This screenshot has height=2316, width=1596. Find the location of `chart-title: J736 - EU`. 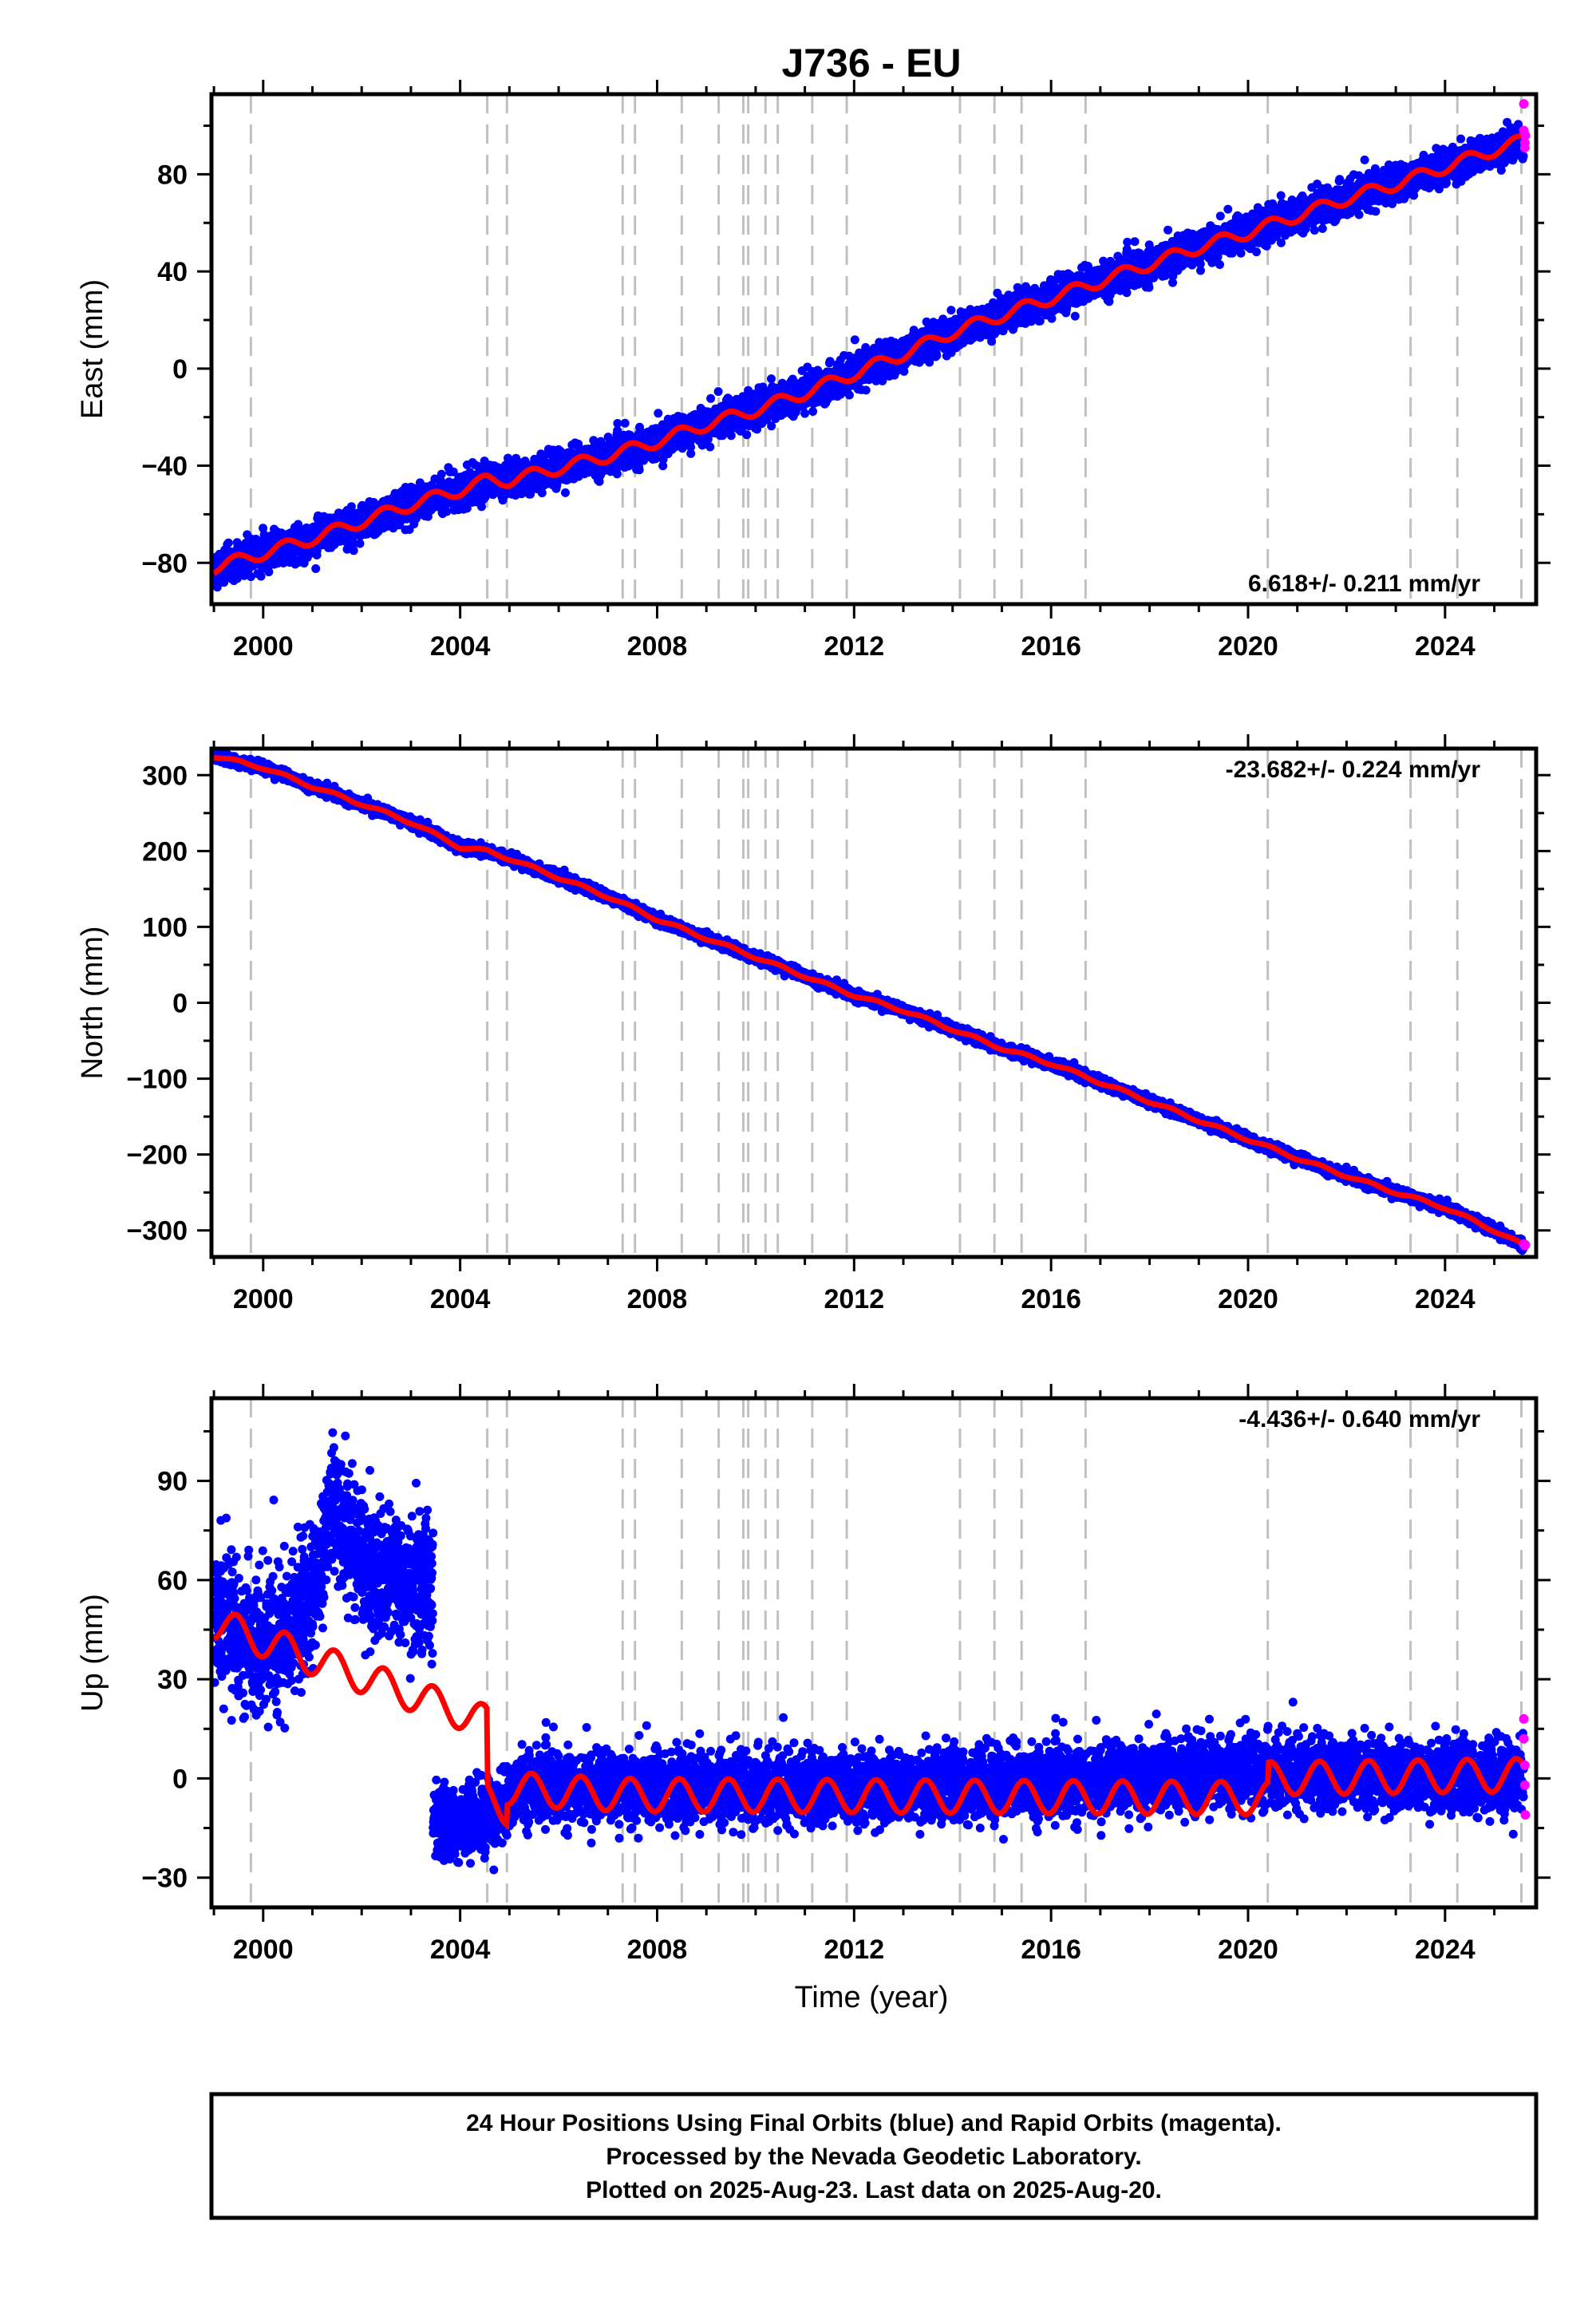

chart-title: J736 - EU is located at coordinates (871, 63).